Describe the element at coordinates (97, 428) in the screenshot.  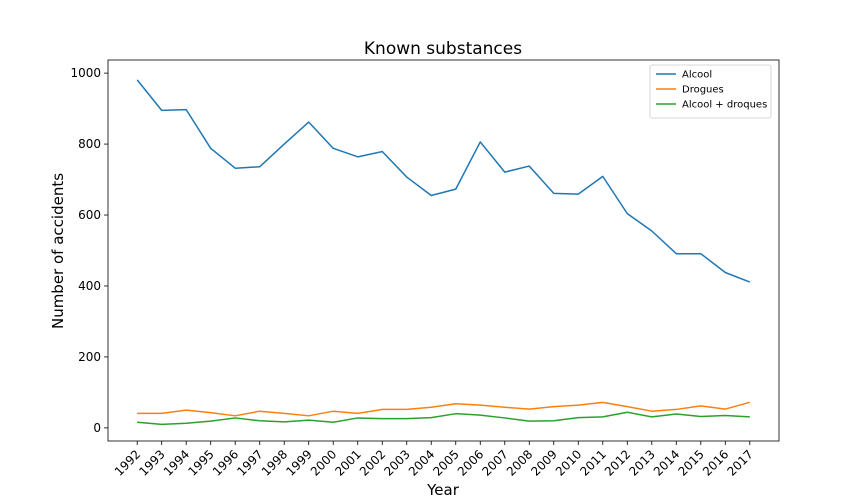
I see `y-tick-label: 0` at that location.